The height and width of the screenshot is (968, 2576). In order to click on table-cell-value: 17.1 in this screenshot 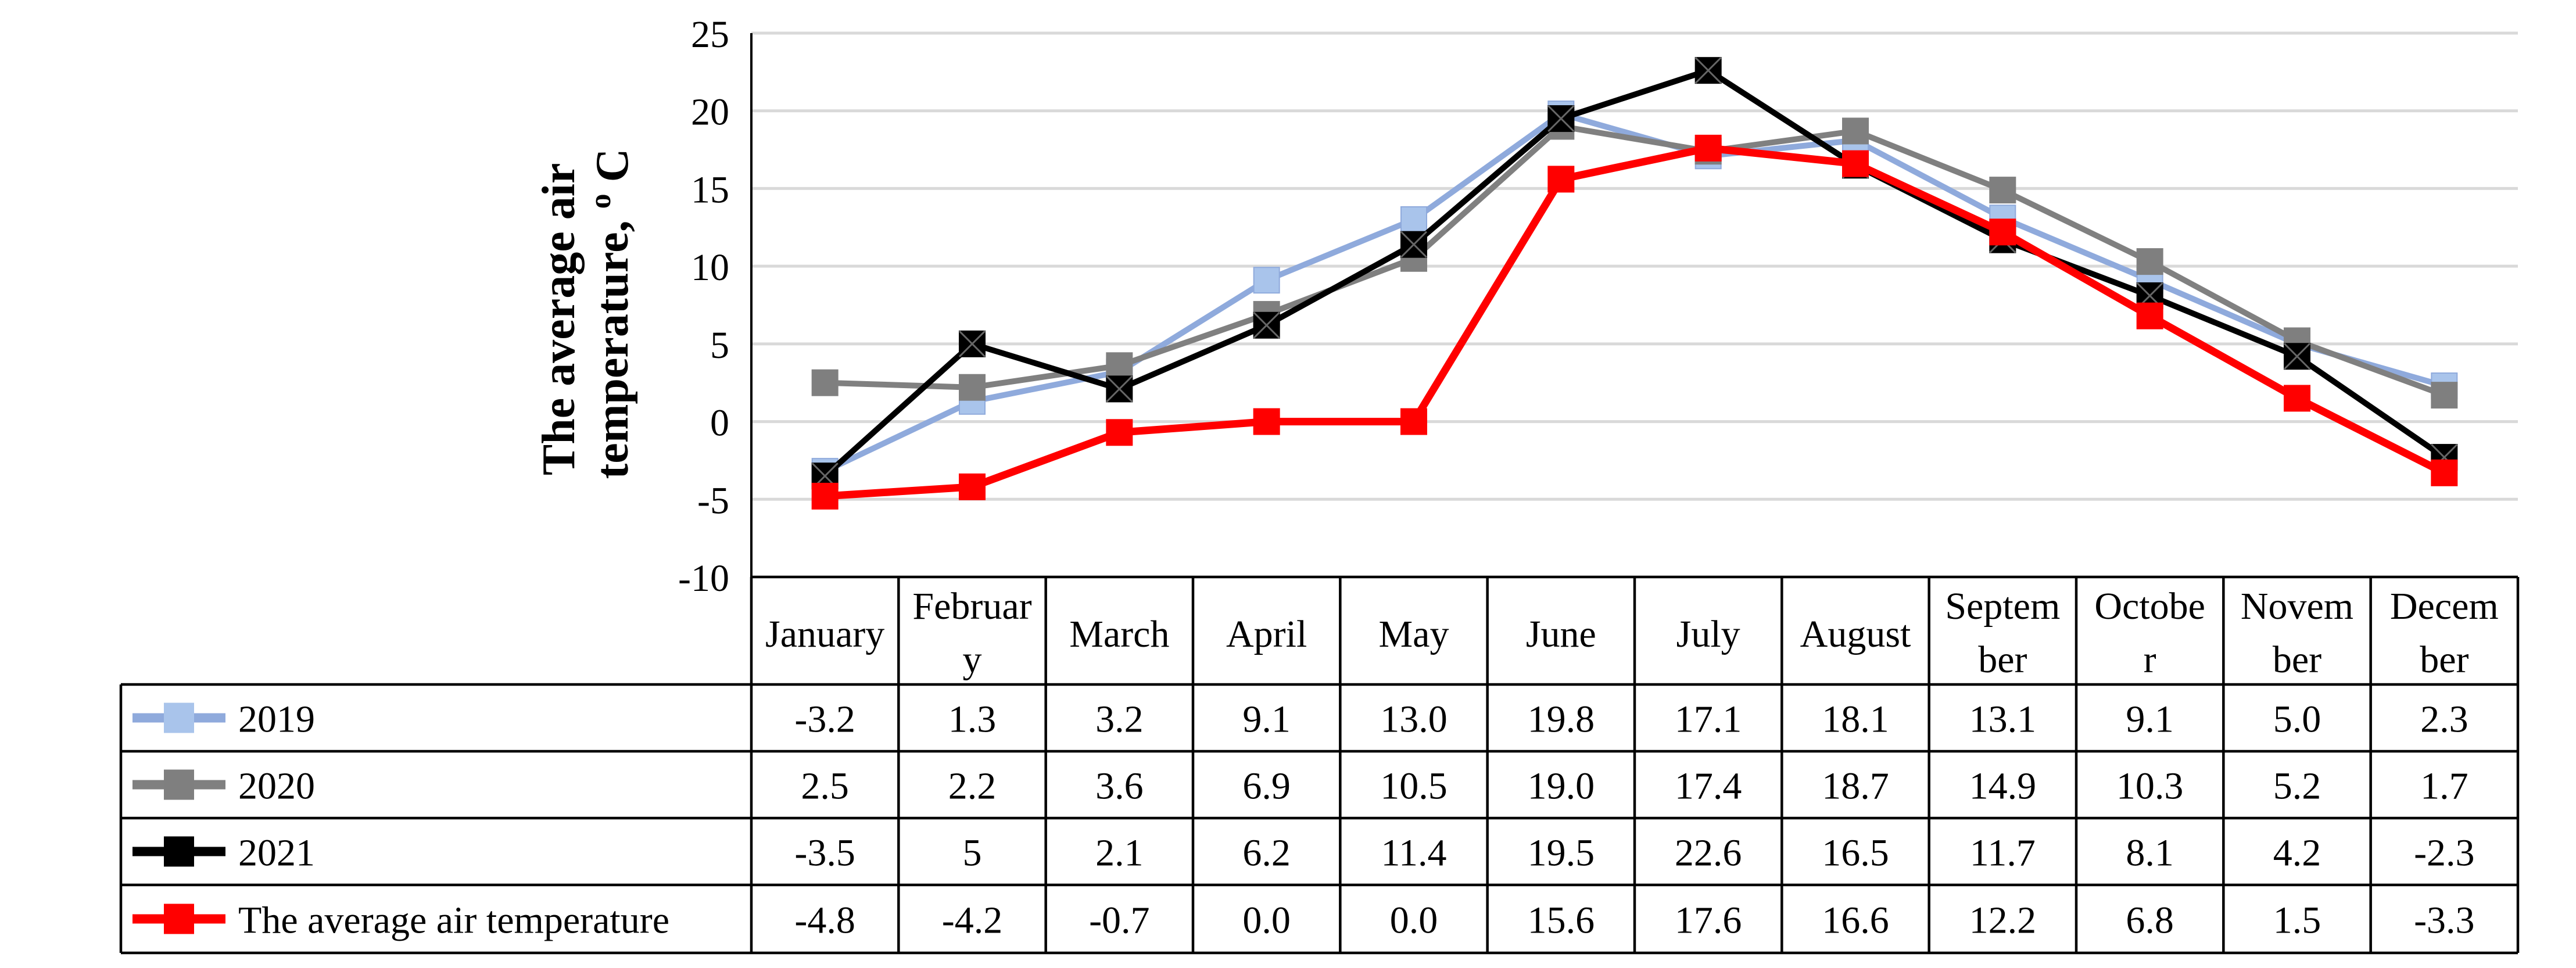, I will do `click(1708, 719)`.